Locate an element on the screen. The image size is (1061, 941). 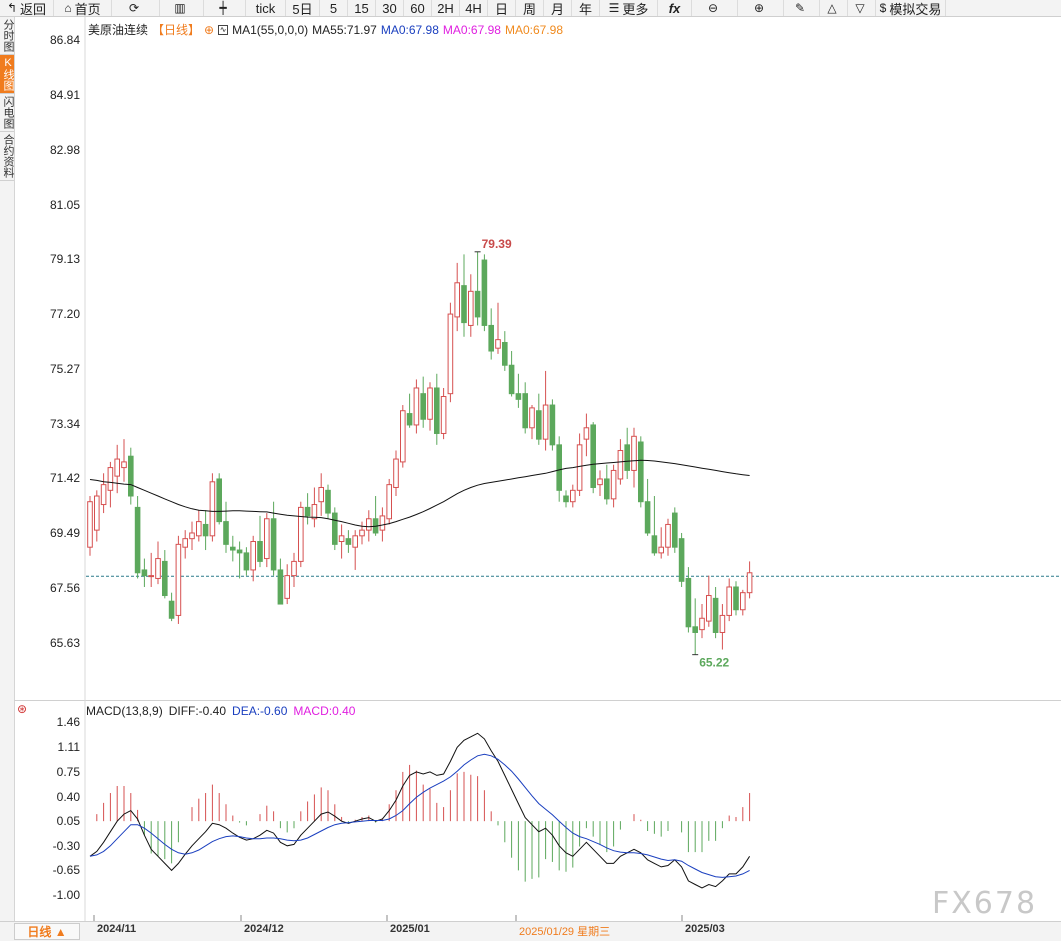
back-button: ↰ 返回 is located at coordinates (27, 8).